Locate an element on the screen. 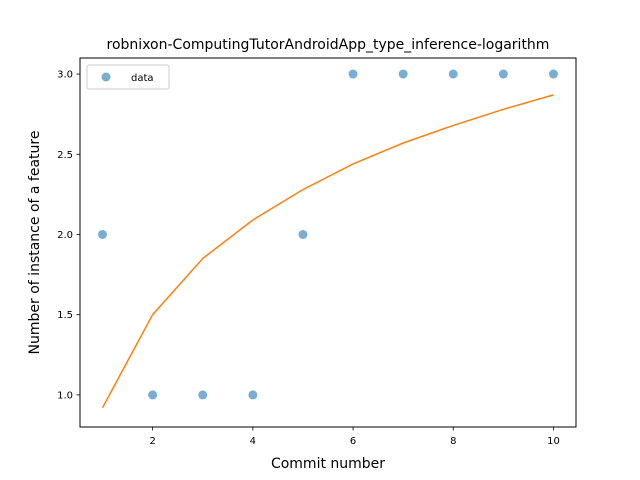  x-tick-label: 2 is located at coordinates (152, 441).